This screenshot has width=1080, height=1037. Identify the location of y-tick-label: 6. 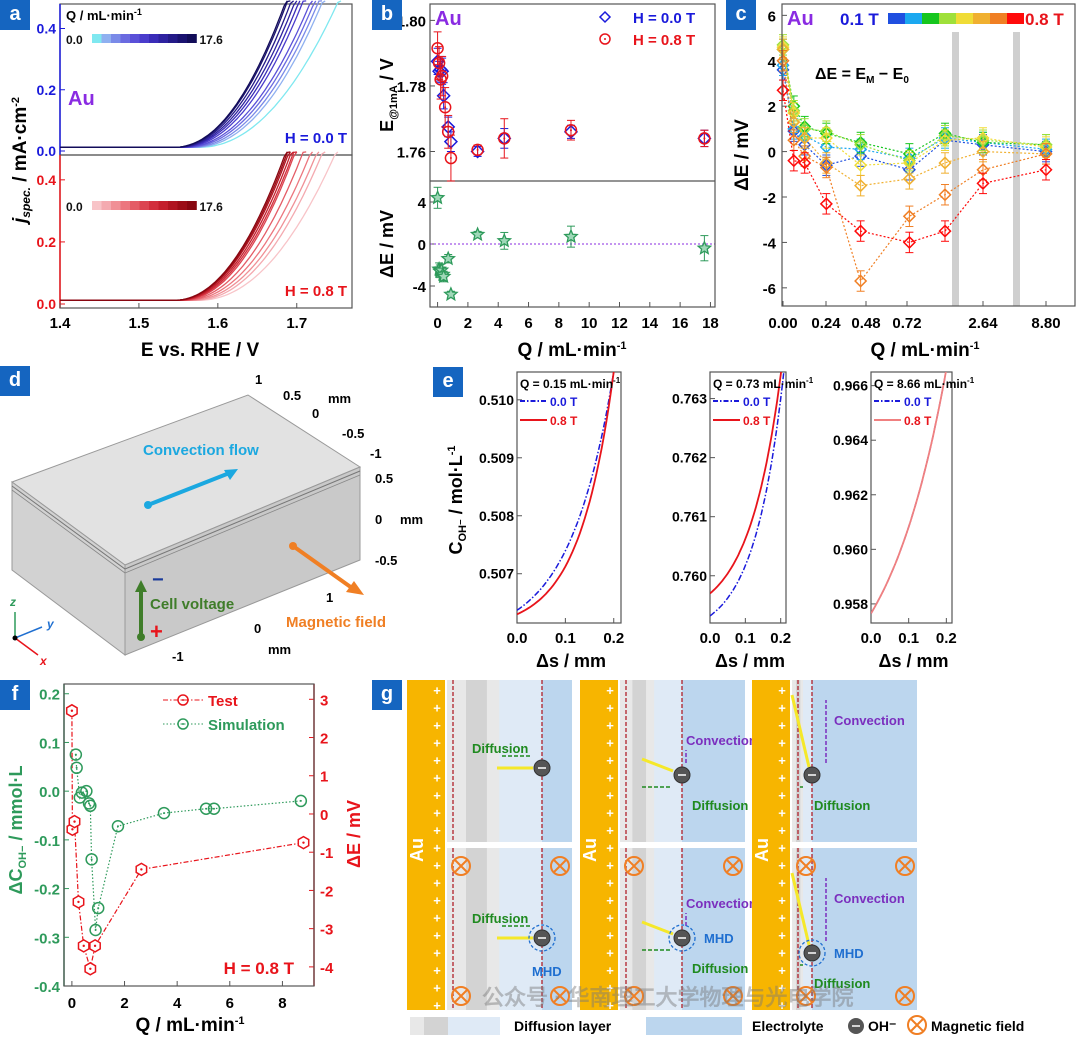
(772, 16).